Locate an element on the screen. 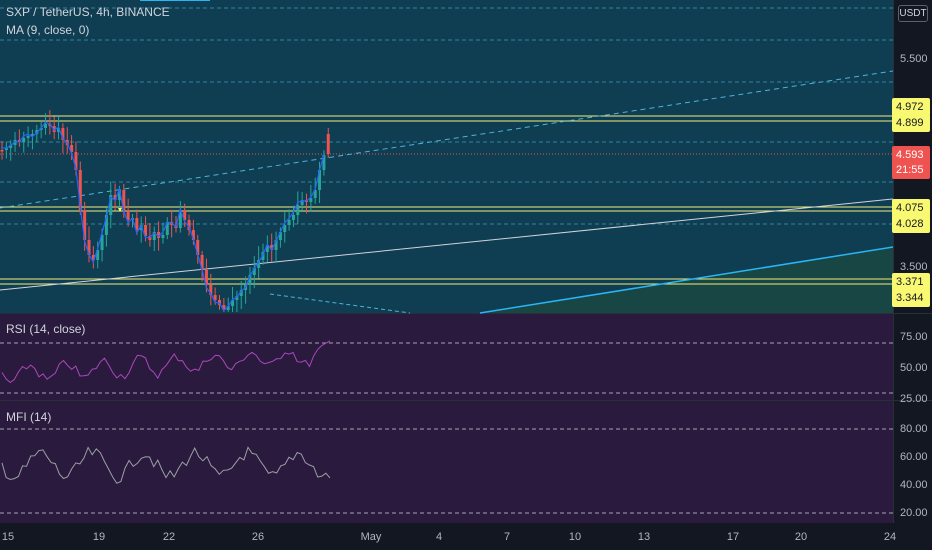 The height and width of the screenshot is (550, 932). mfi-tick: 60.00 is located at coordinates (914, 457).